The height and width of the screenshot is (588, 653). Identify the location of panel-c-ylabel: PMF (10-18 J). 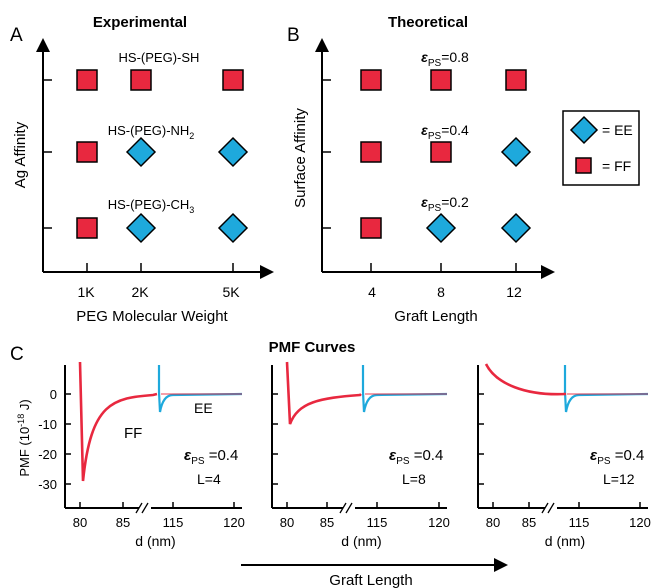
(24, 437).